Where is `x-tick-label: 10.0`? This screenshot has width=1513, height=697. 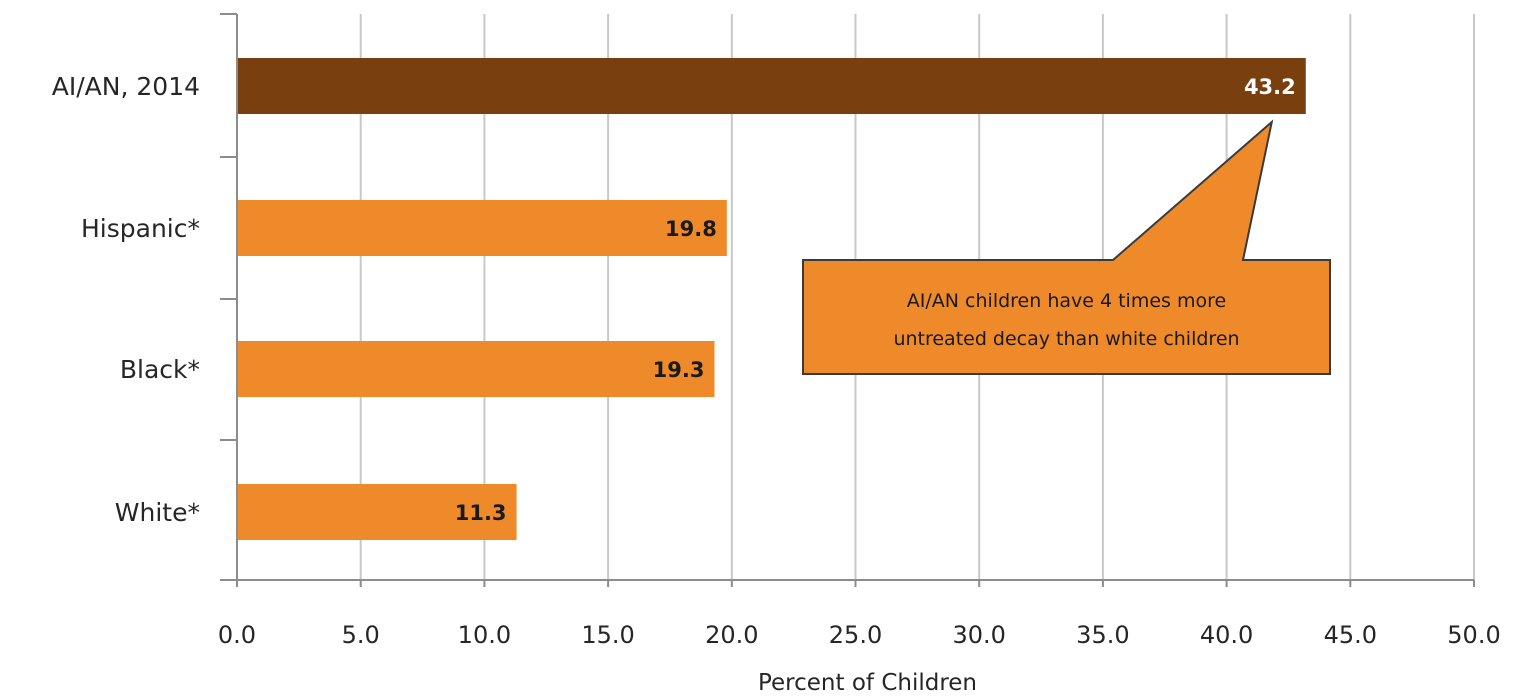
x-tick-label: 10.0 is located at coordinates (484, 635).